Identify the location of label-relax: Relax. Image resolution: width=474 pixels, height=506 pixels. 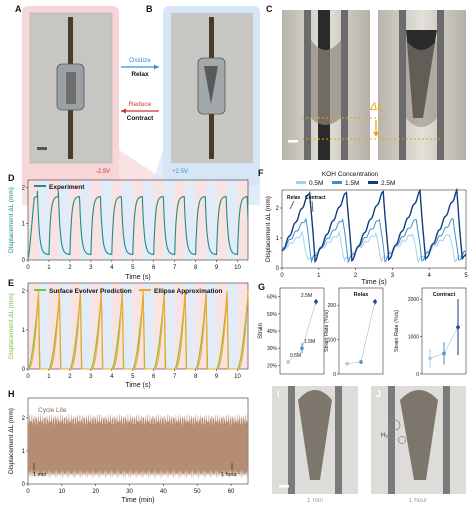
(140, 74).